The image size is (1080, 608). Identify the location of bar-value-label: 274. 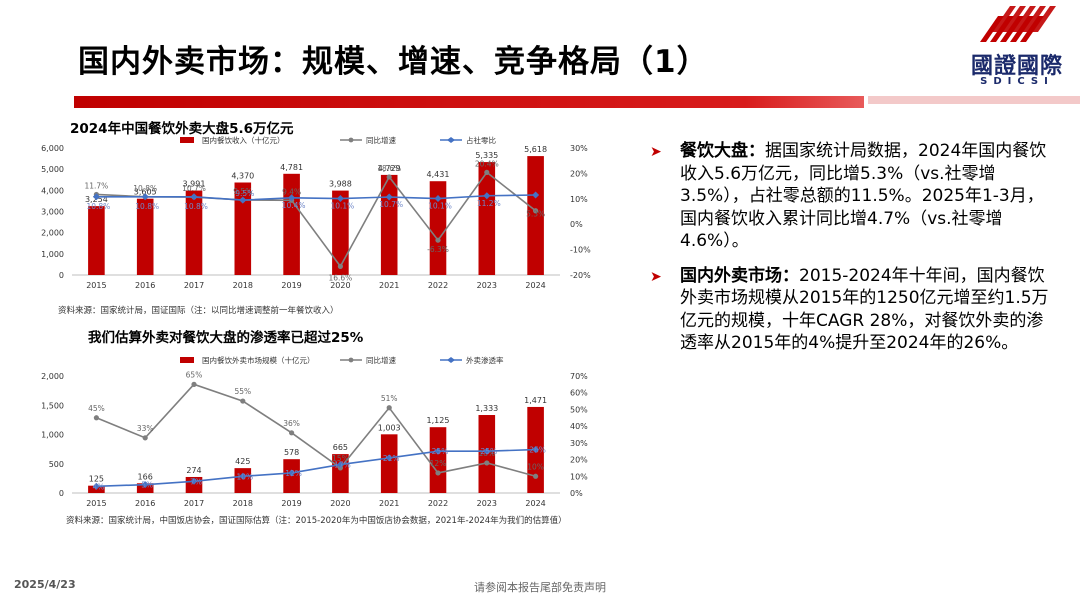
(193, 470).